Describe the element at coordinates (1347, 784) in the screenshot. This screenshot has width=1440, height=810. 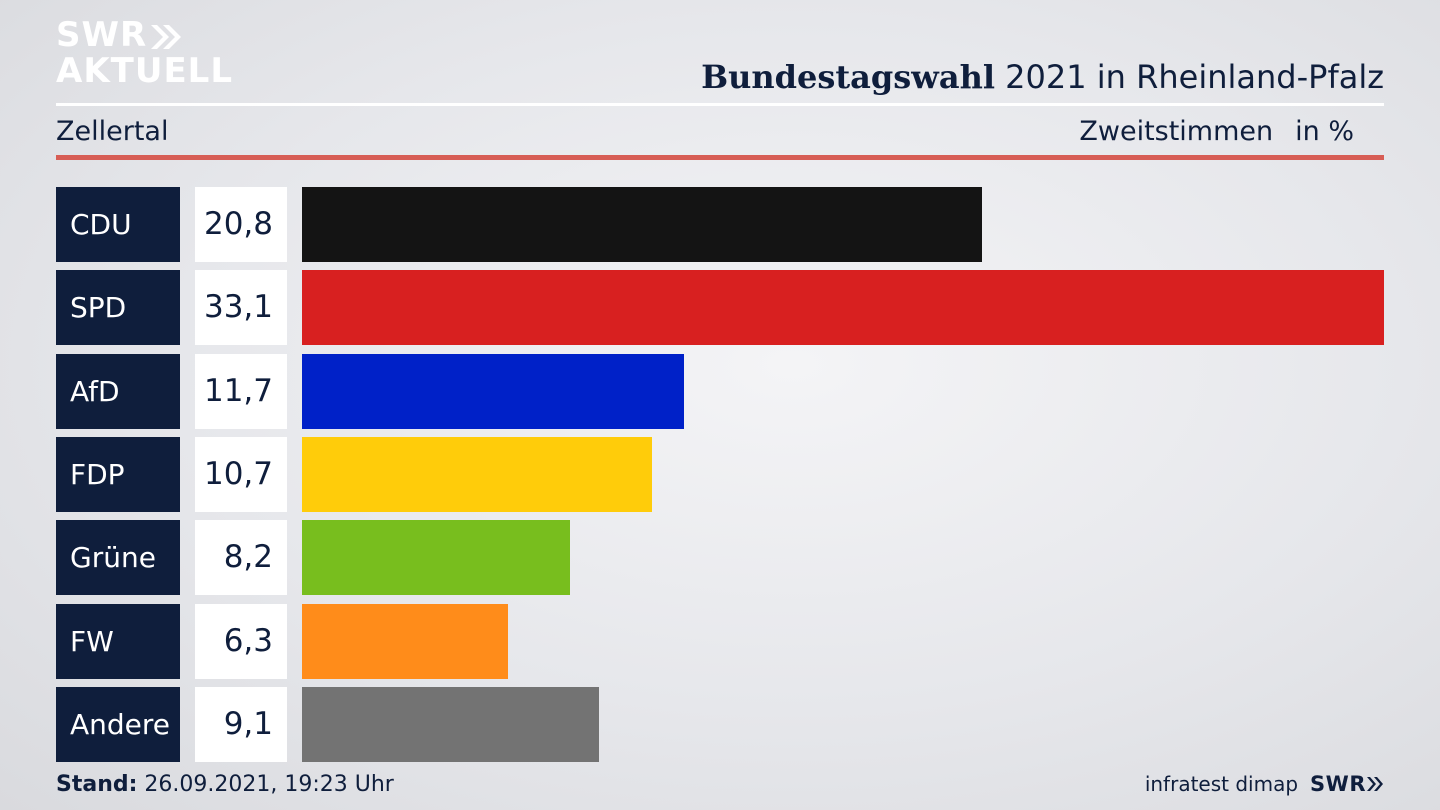
I see `swr-brand: SWR` at that location.